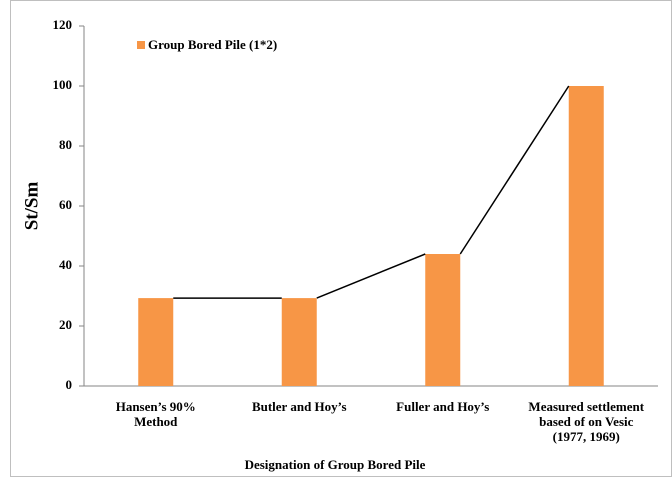  Describe the element at coordinates (65, 264) in the screenshot. I see `y-tick-label: 40` at that location.